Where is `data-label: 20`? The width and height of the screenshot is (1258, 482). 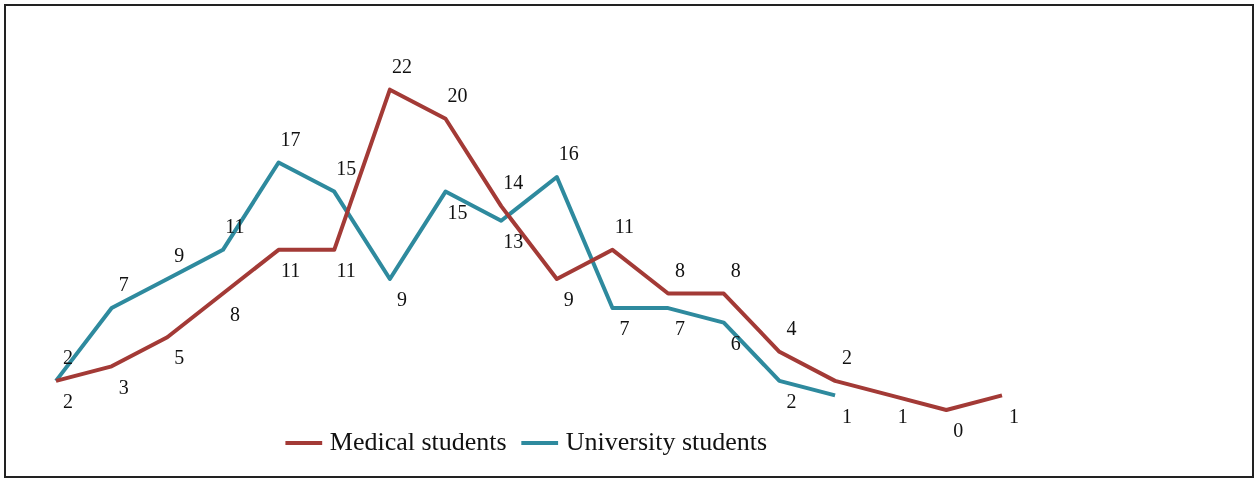
data-label: 20 is located at coordinates (457, 95).